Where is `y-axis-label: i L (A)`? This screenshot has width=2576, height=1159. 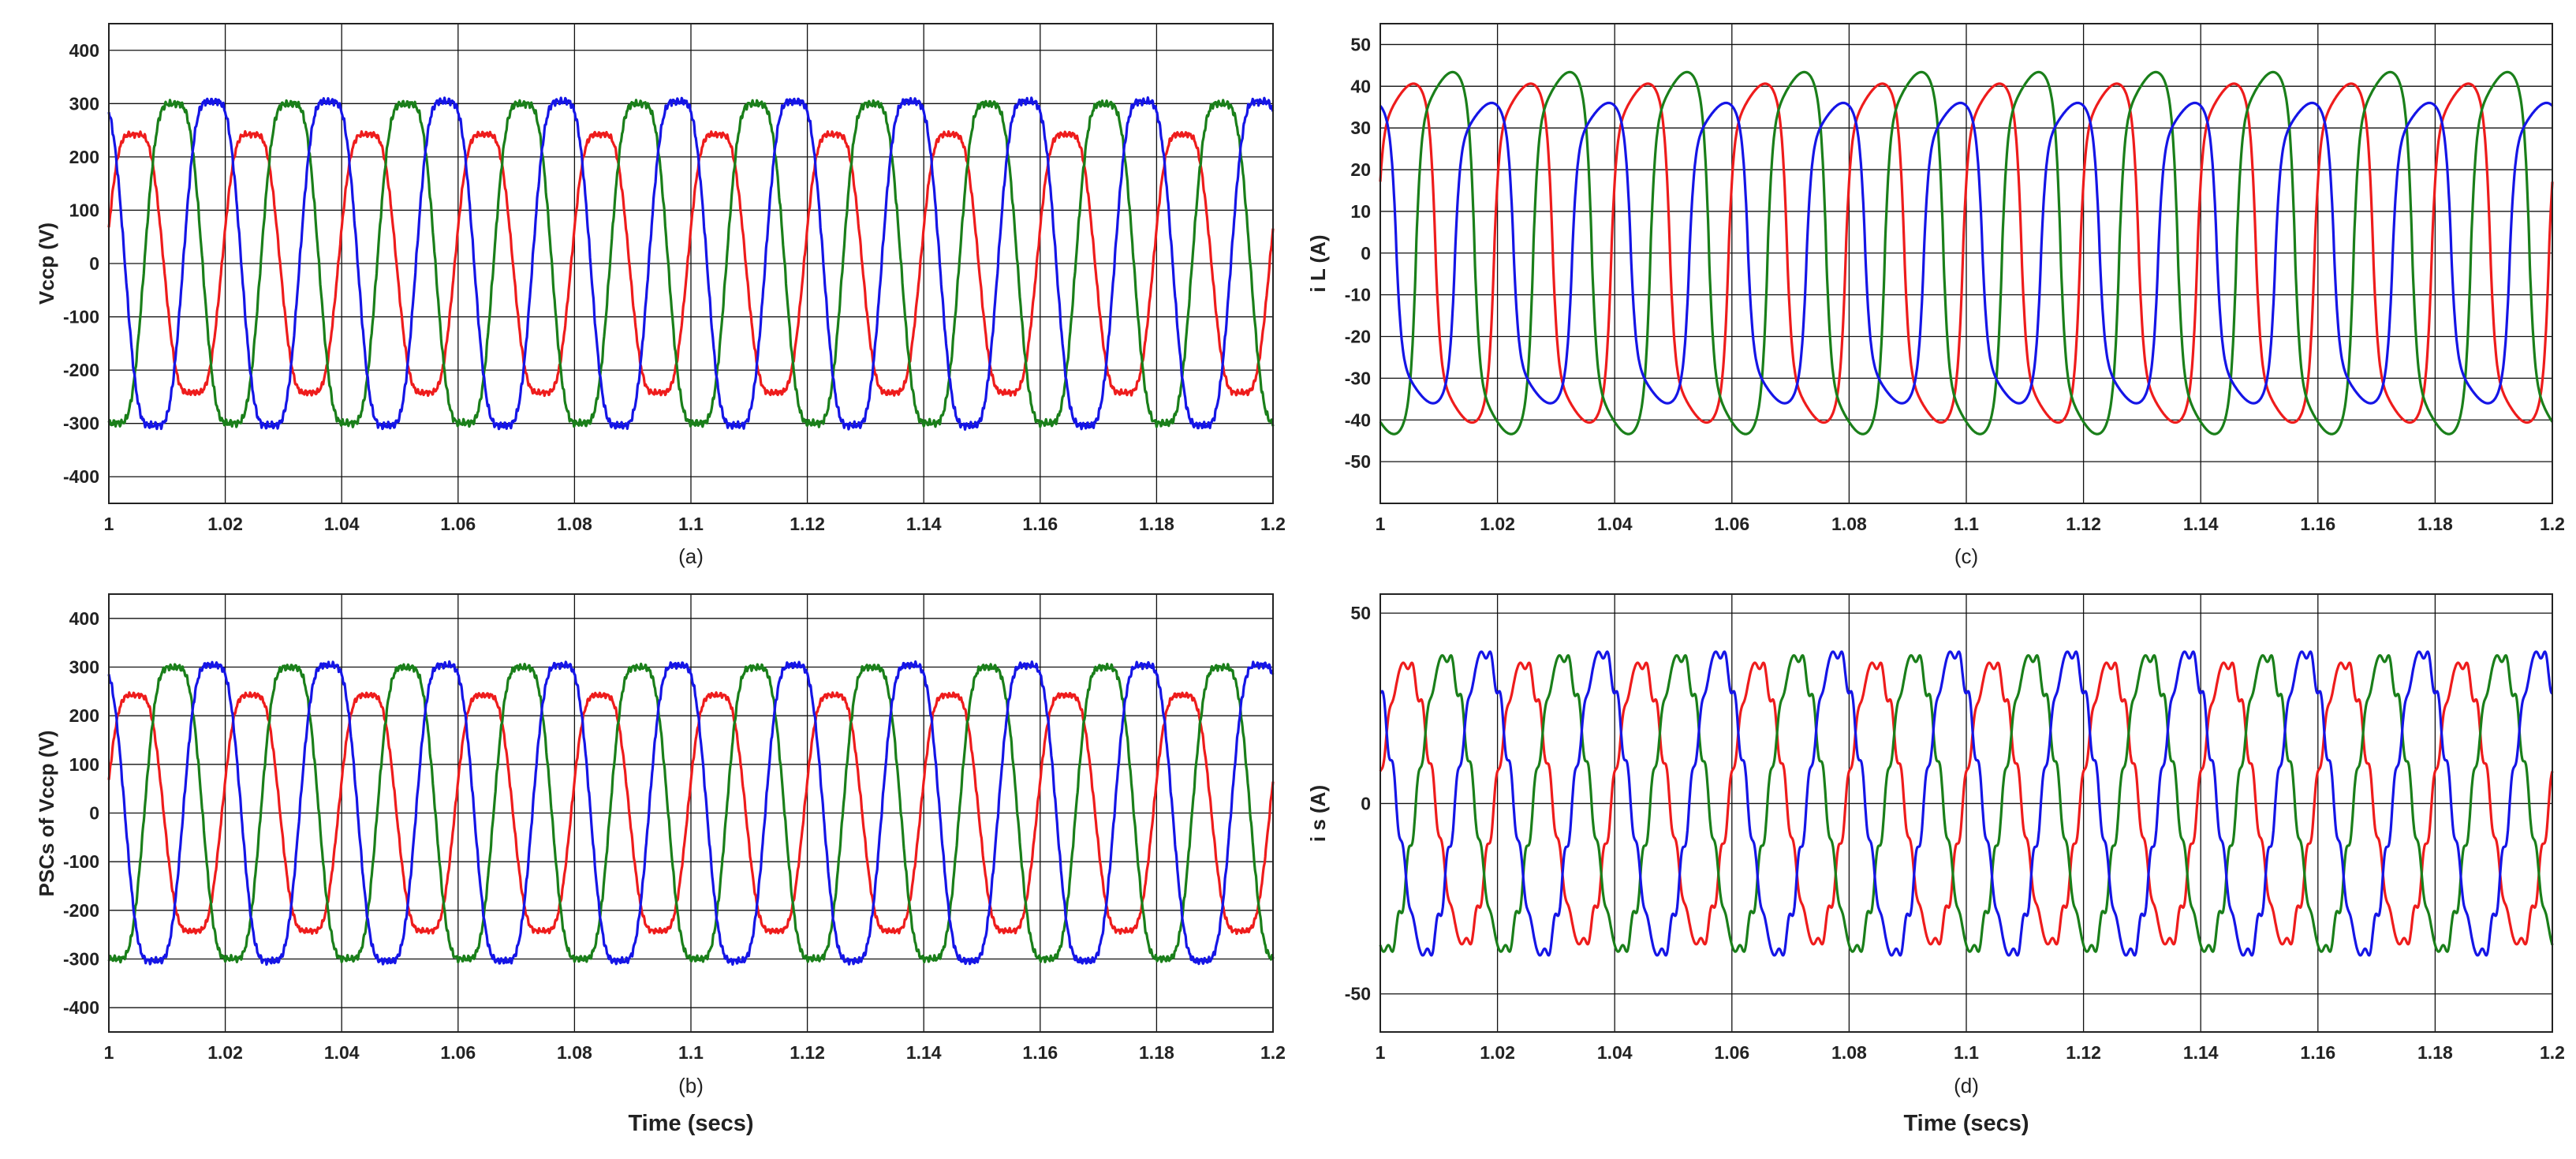
y-axis-label: i L (A) is located at coordinates (1318, 263).